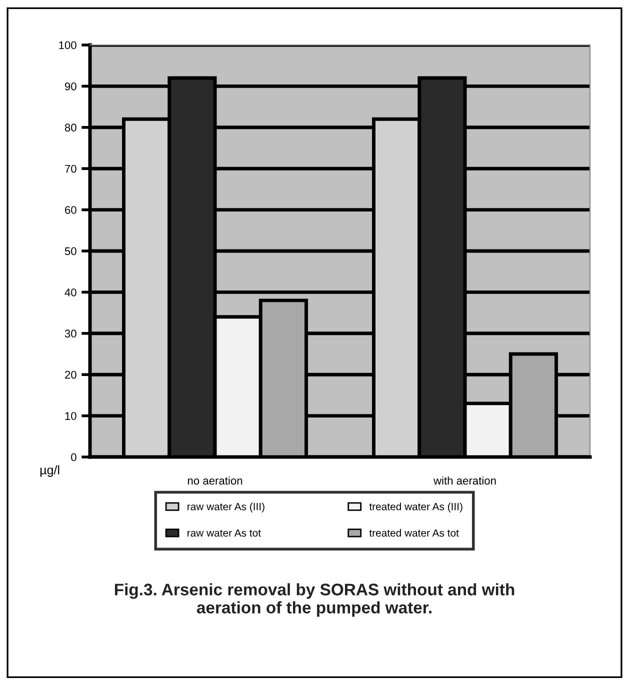  What do you see at coordinates (226, 507) in the screenshot?
I see `legend-label: raw water As (III)` at bounding box center [226, 507].